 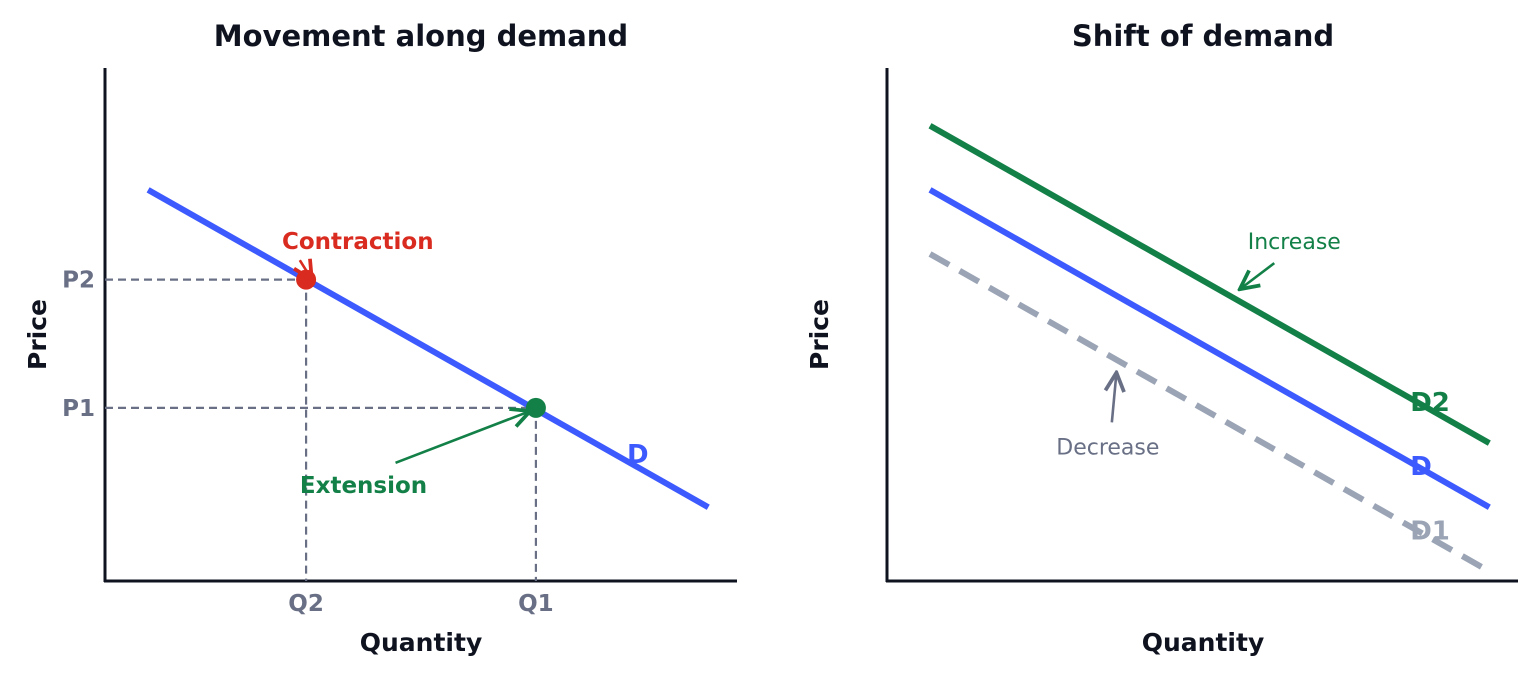 What do you see at coordinates (306, 604) in the screenshot?
I see `x-tick-label: Q2` at bounding box center [306, 604].